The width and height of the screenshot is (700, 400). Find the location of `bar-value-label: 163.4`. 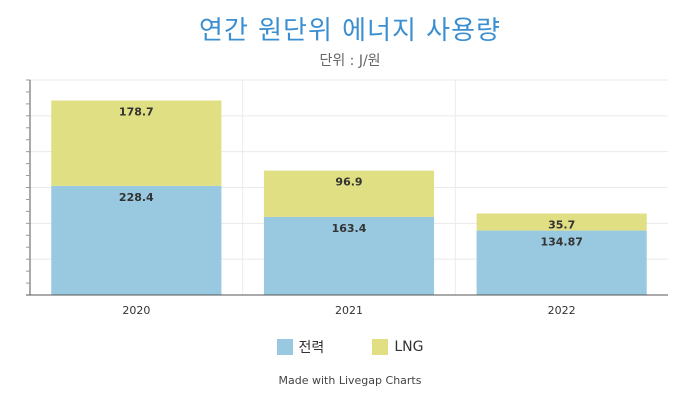

bar-value-label: 163.4 is located at coordinates (349, 228).